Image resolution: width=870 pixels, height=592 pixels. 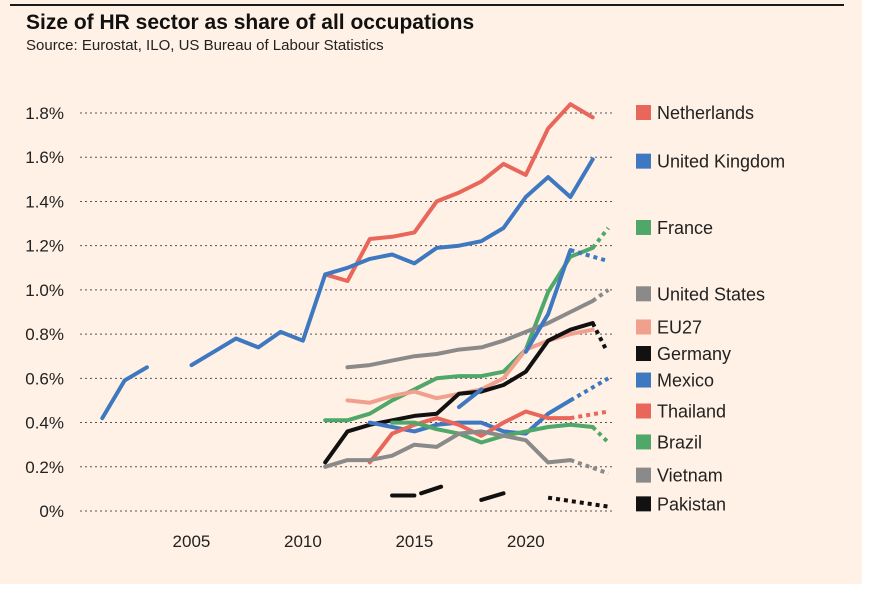 What do you see at coordinates (643, 294) in the screenshot?
I see `legend-swatch-united-states` at bounding box center [643, 294].